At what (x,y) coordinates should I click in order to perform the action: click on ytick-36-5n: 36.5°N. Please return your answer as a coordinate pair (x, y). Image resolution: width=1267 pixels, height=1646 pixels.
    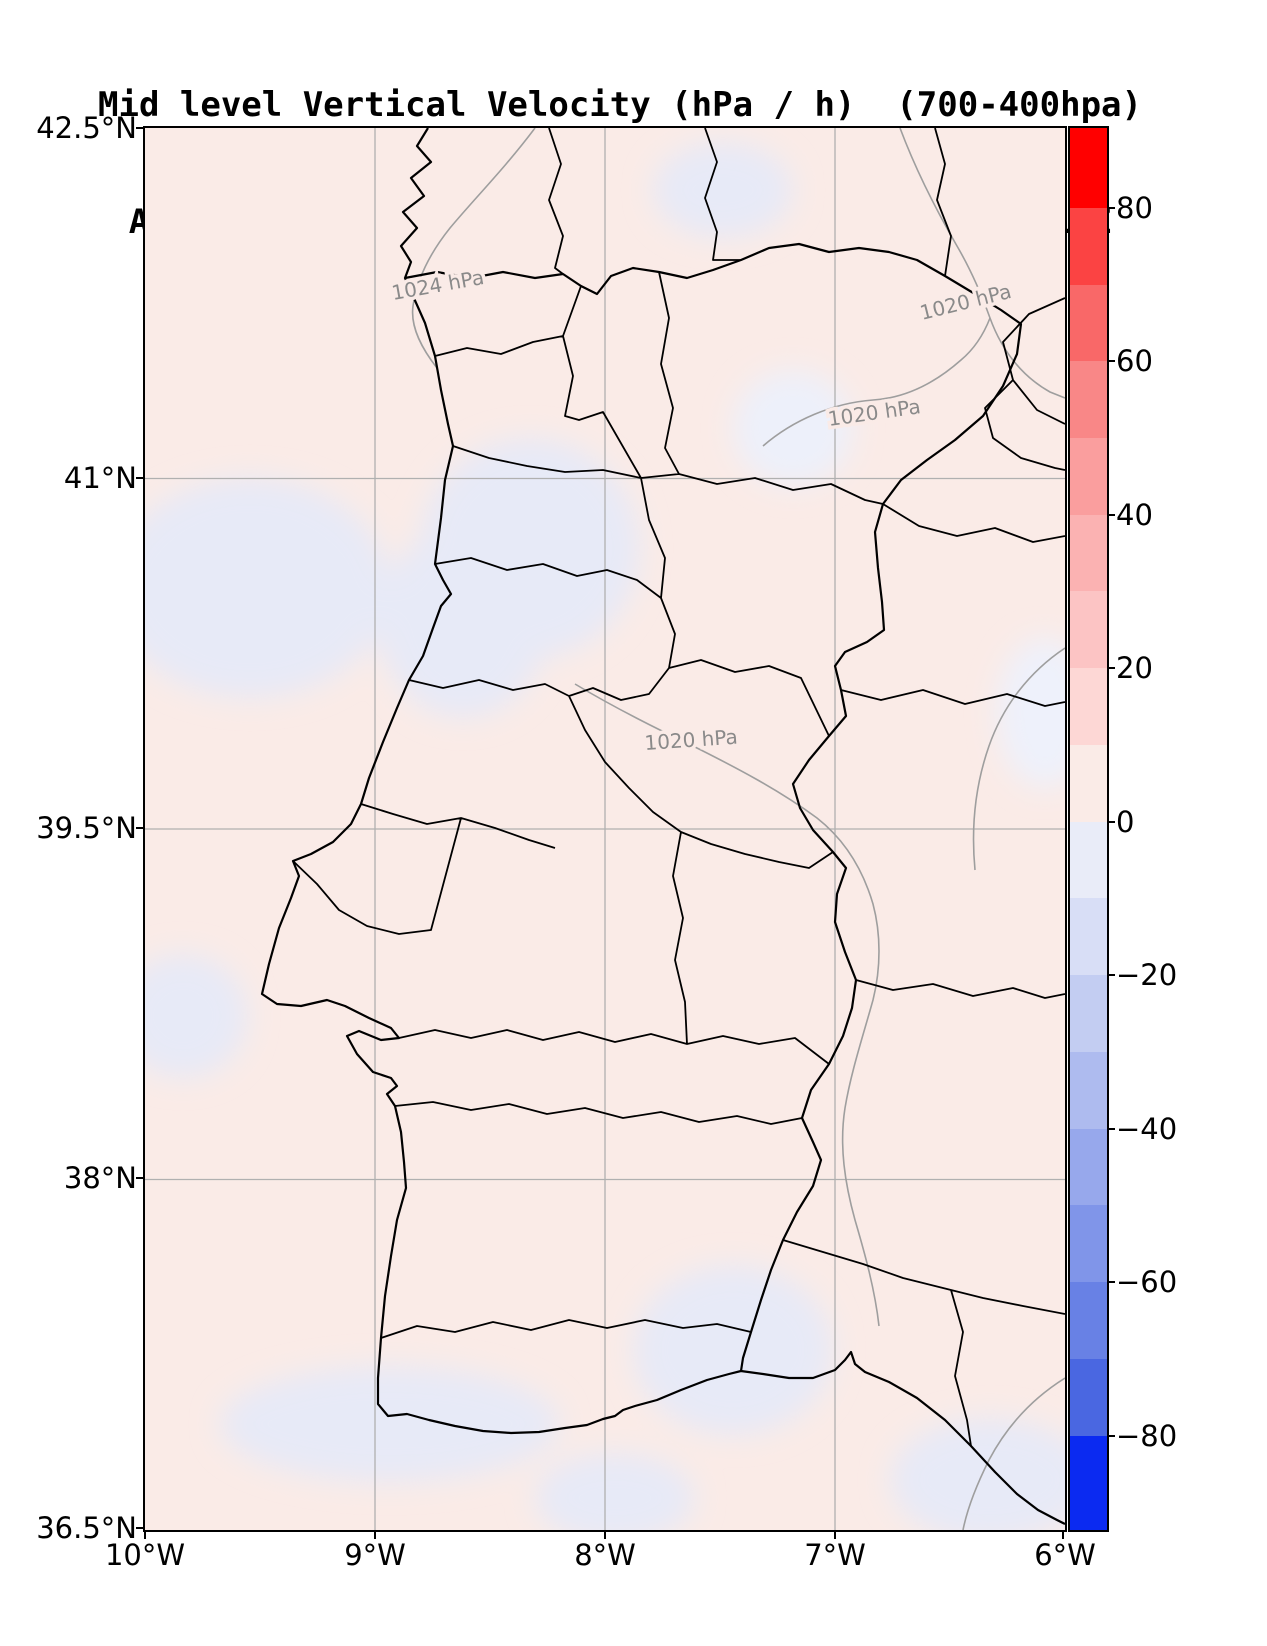
    Looking at the image, I should click on (86, 1528).